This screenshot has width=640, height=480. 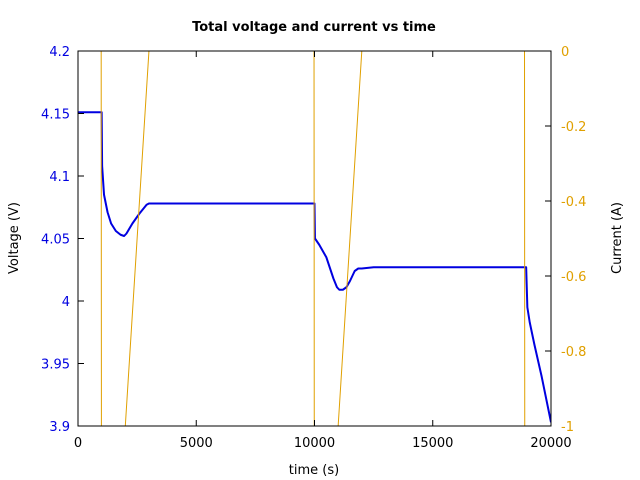 What do you see at coordinates (59, 177) in the screenshot?
I see `y-tick-label: 4.1` at bounding box center [59, 177].